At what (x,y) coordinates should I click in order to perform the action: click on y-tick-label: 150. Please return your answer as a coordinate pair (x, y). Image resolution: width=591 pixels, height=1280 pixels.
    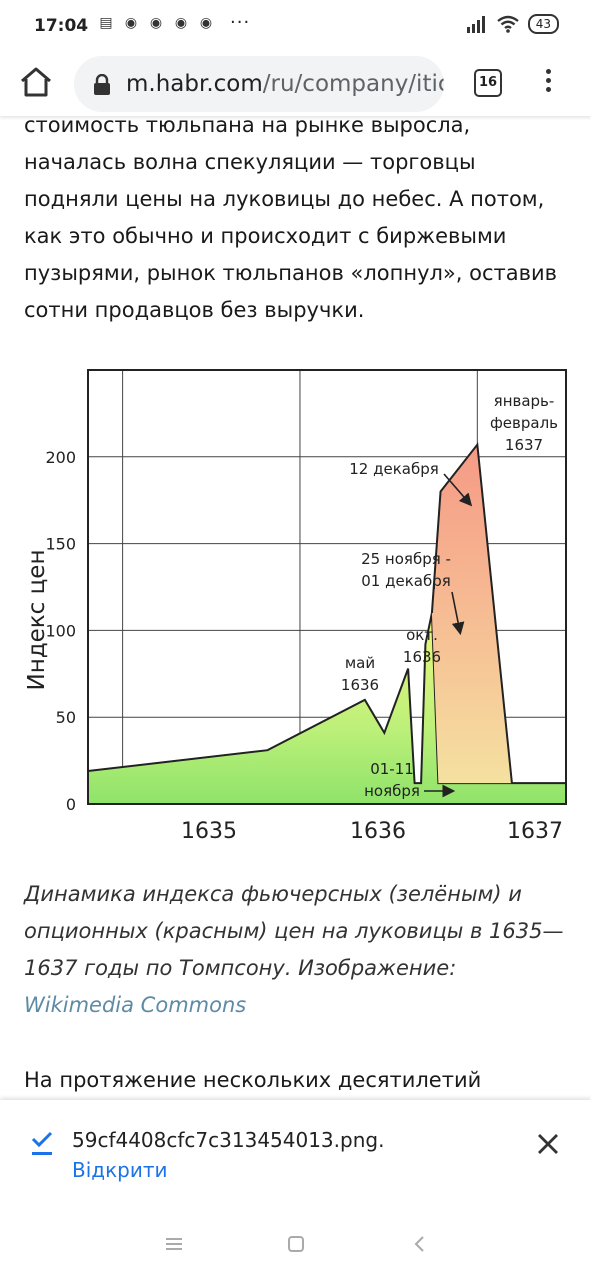
    Looking at the image, I should click on (60, 544).